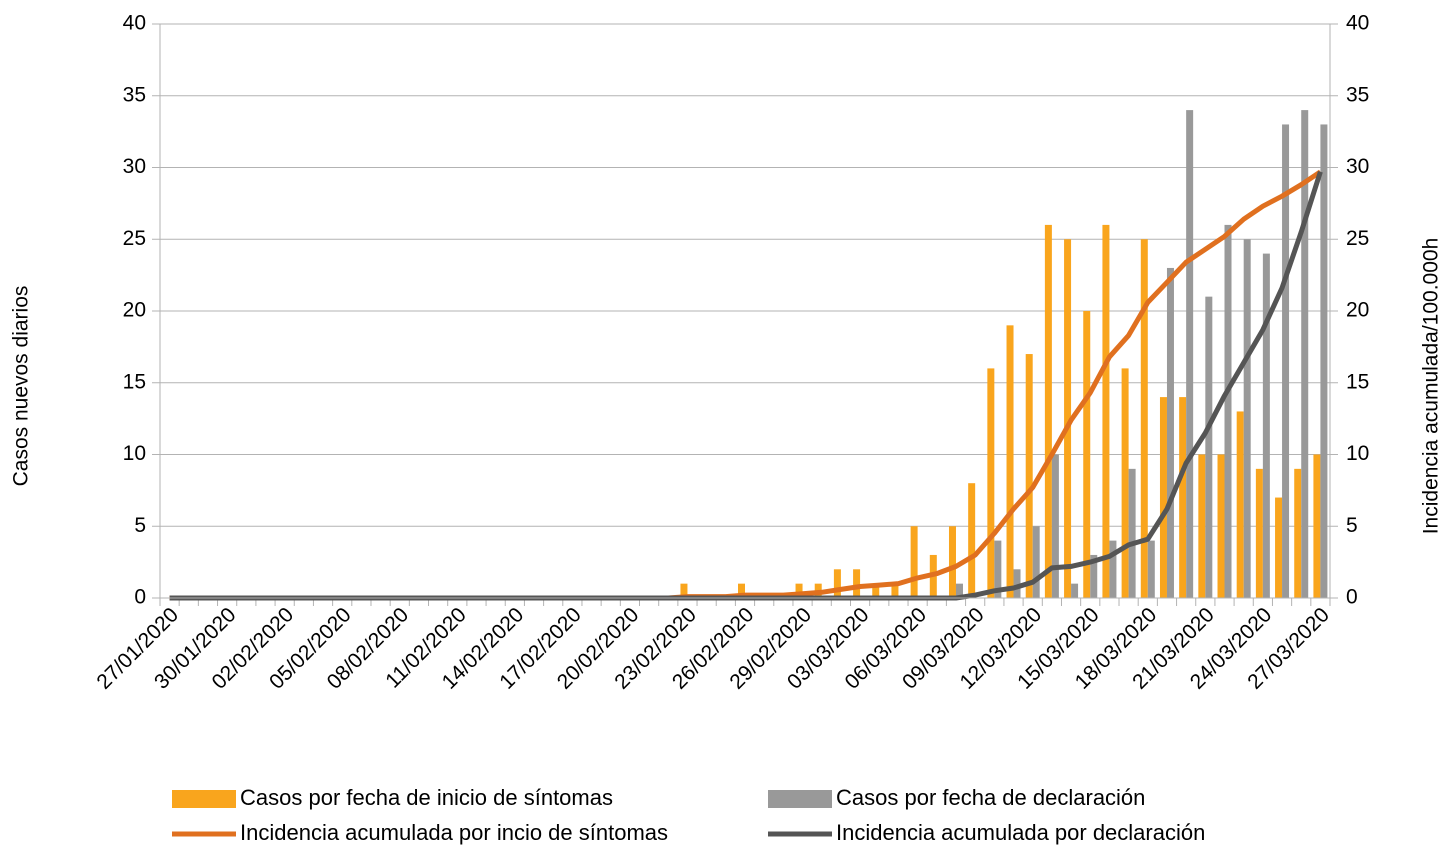 The width and height of the screenshot is (1452, 847). Describe the element at coordinates (134, 166) in the screenshot. I see `y-tick-label: 30` at that location.